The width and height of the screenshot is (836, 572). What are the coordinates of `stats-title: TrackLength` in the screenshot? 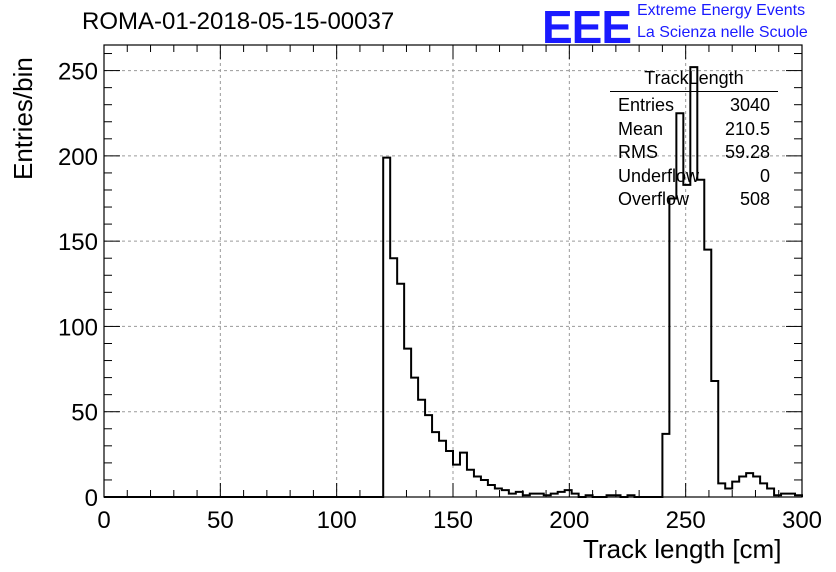 It's located at (694, 80).